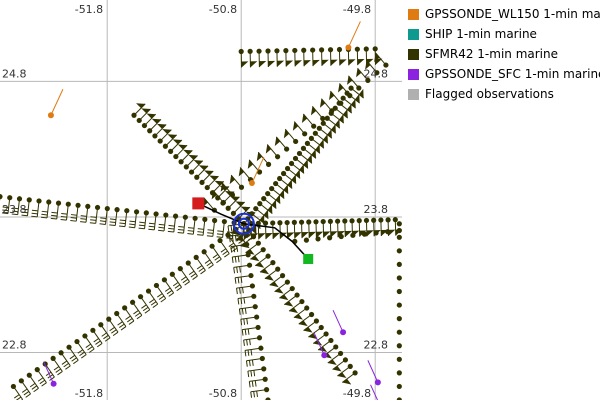  Describe the element at coordinates (89, 9) in the screenshot. I see `lon-tick-label-top: -51.8` at that location.